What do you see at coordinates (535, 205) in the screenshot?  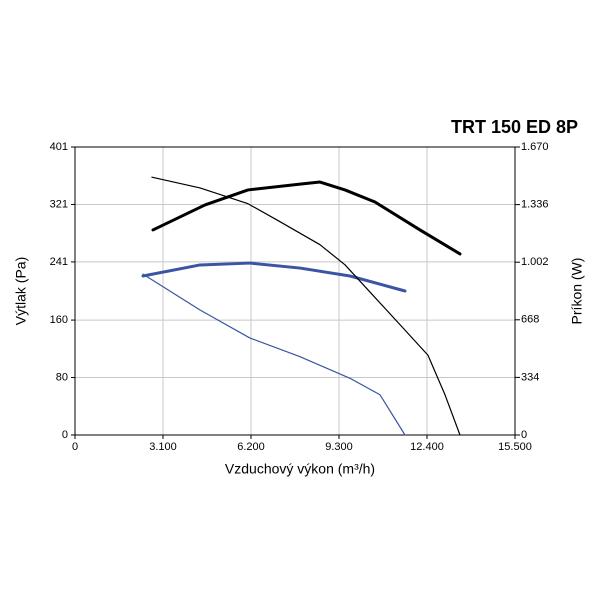 I see `y2-tick-label: 1.336` at bounding box center [535, 205].